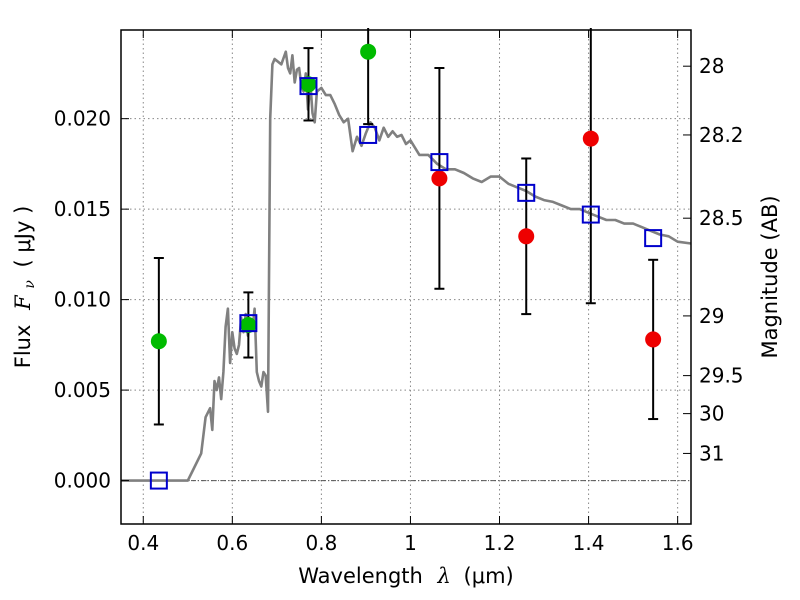 The height and width of the screenshot is (600, 800). I want to click on y-tick-label: 0.000, so click(82, 481).